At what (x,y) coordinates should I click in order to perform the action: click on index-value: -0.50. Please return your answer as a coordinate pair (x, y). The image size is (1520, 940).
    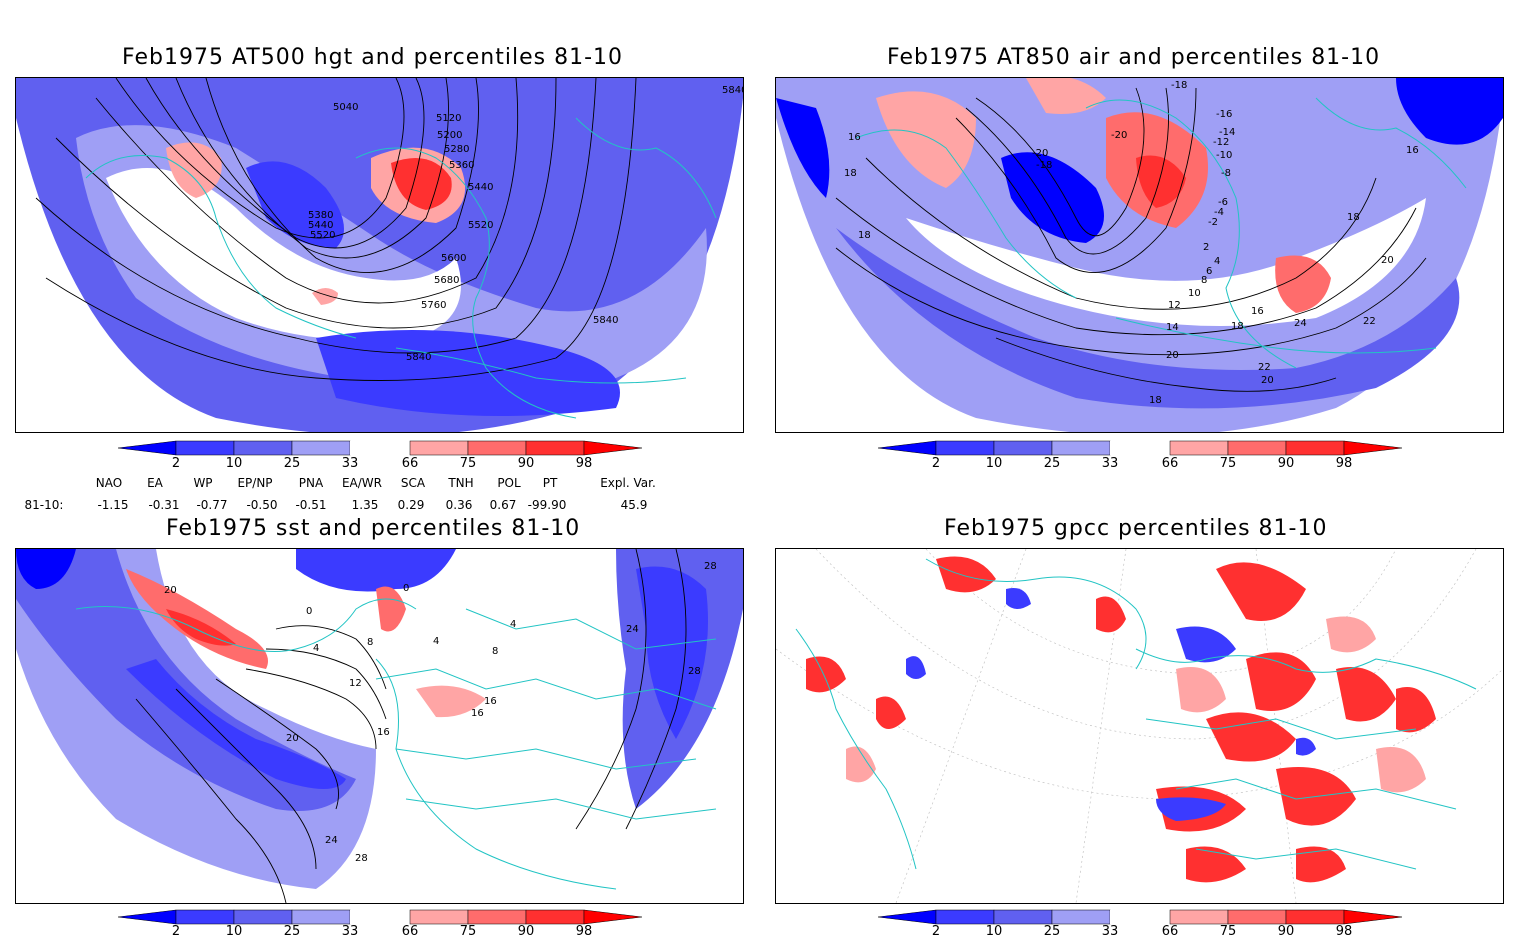
    Looking at the image, I should click on (262, 505).